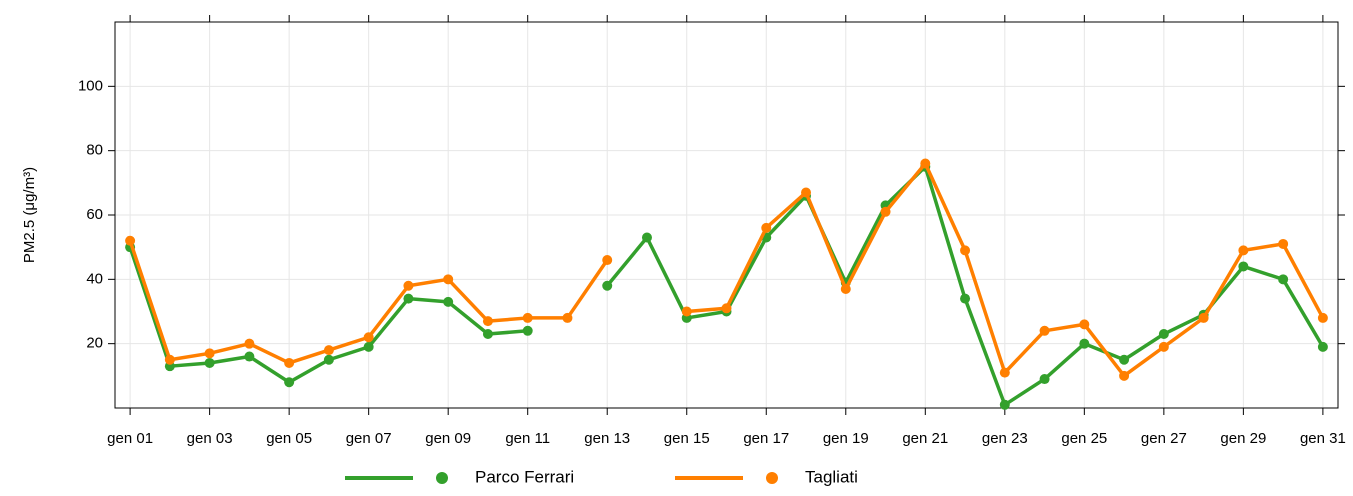 This screenshot has width=1353, height=496. Describe the element at coordinates (90, 85) in the screenshot. I see `y-tick-label: 100` at that location.